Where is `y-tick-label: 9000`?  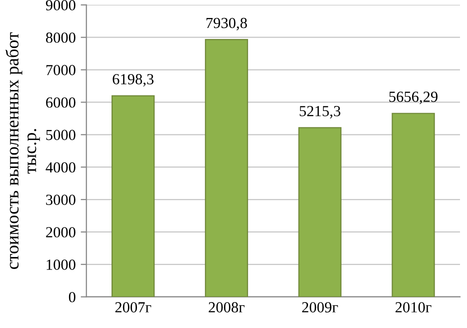
y-tick-label: 9000 is located at coordinates (61, 5).